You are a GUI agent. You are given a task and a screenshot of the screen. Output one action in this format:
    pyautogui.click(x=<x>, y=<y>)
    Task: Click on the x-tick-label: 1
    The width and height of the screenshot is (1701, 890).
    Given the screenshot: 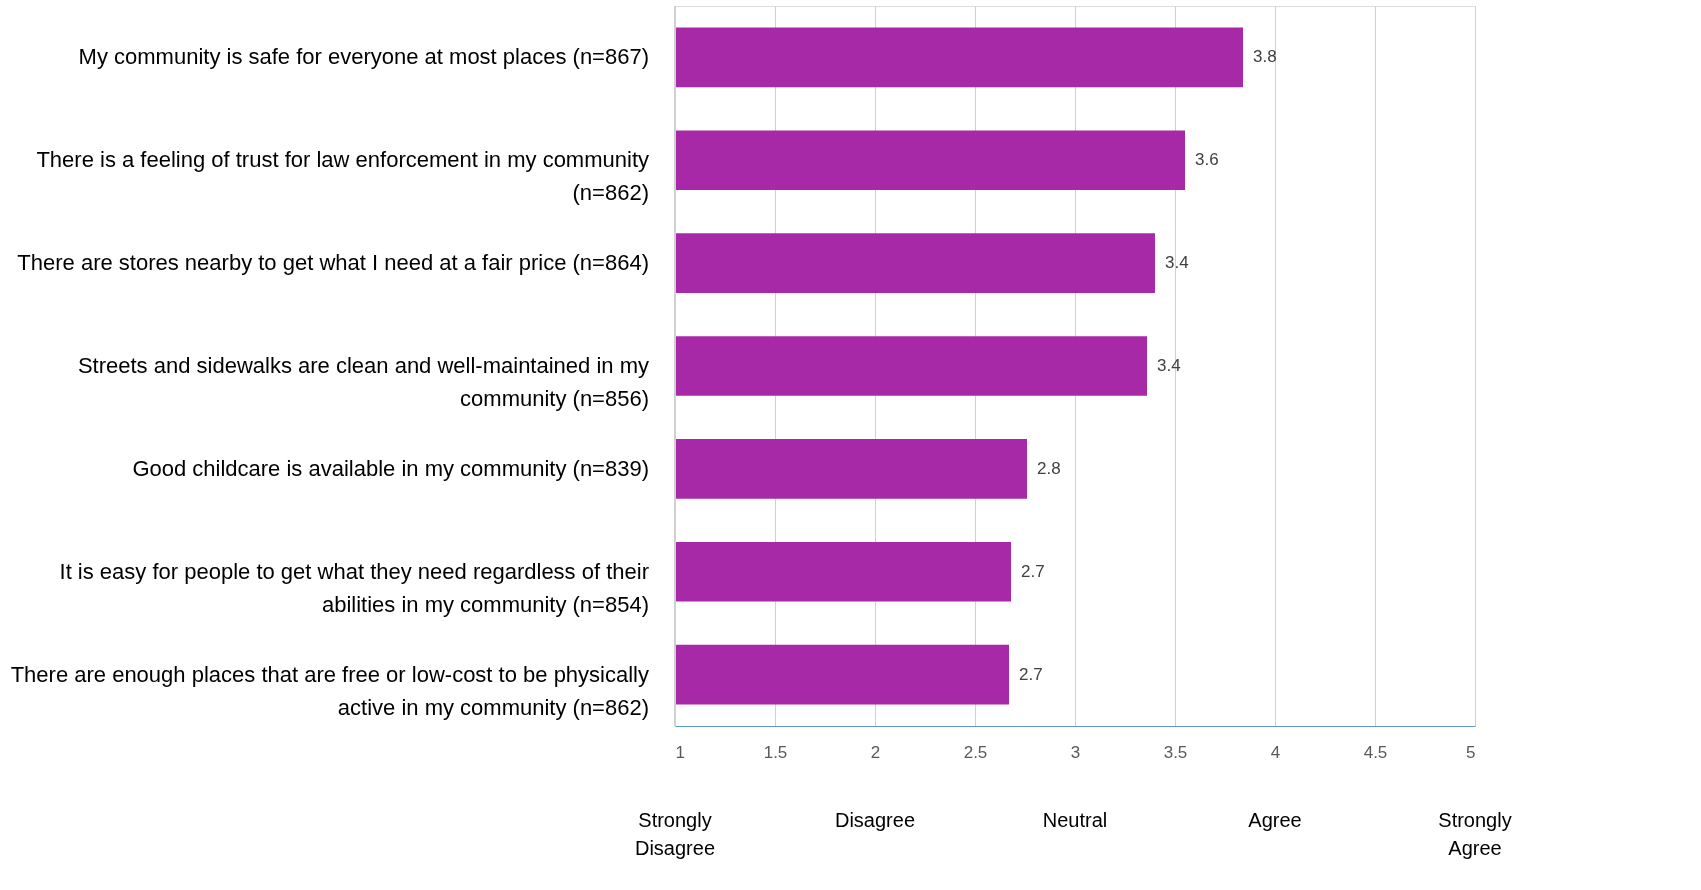 What is the action you would take?
    pyautogui.click(x=680, y=752)
    